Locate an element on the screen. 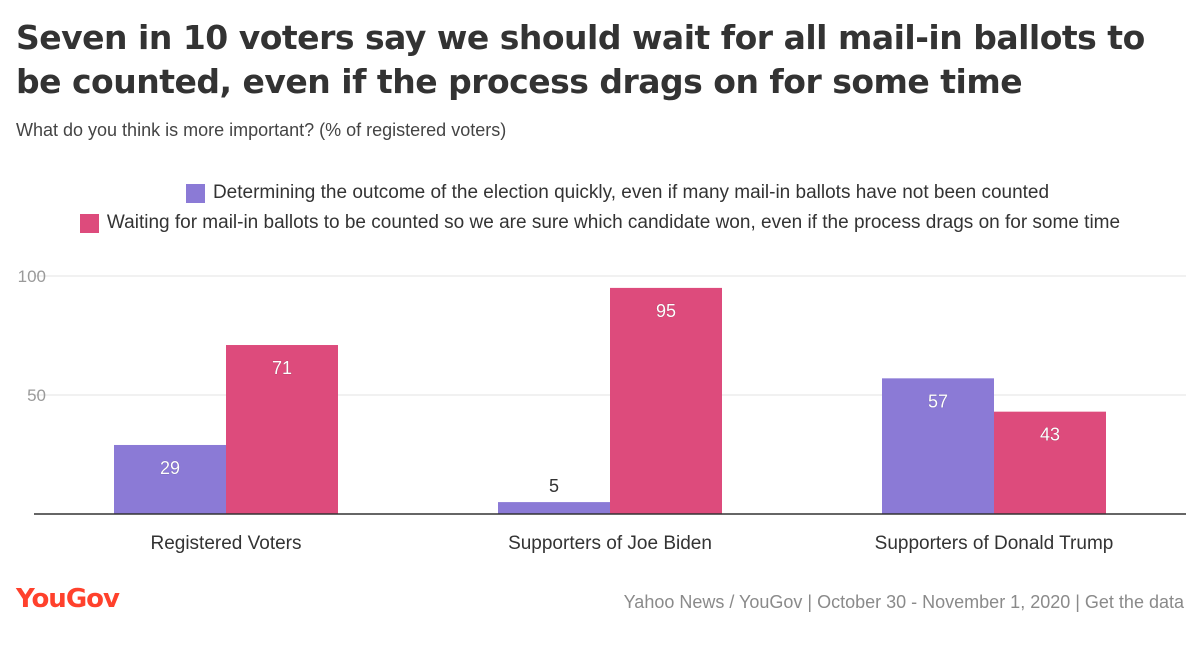 The height and width of the screenshot is (645, 1200). data-label: 57 is located at coordinates (938, 401).